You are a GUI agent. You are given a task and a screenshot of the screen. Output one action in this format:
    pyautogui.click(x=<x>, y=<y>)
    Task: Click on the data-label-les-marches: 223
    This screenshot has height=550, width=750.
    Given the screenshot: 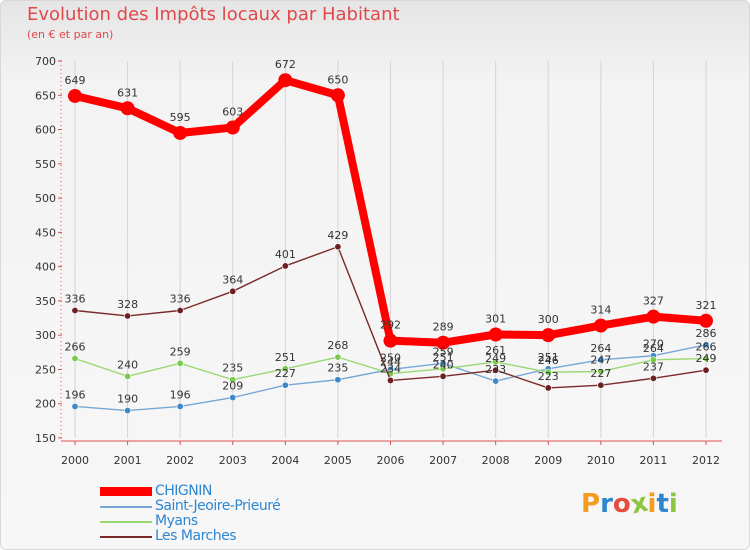 What is the action you would take?
    pyautogui.click(x=548, y=376)
    